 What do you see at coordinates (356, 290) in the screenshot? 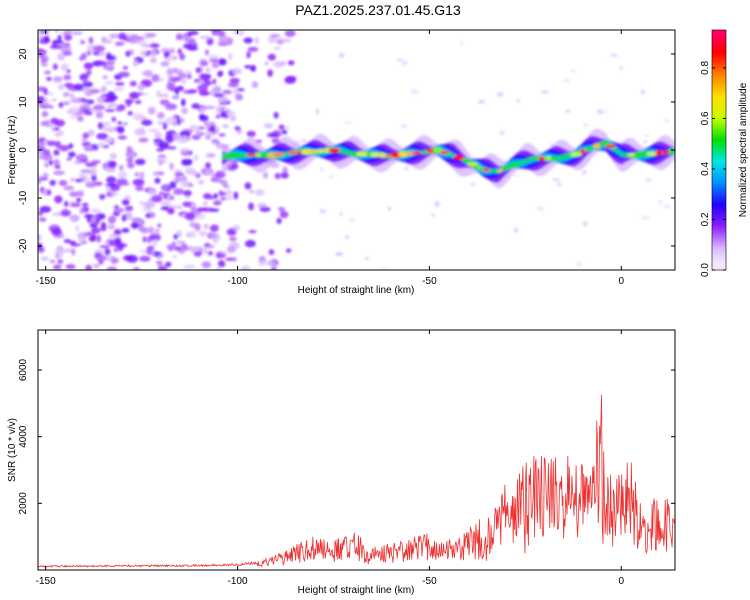
I see `plot1-x-axis-label: Height of straight line (km)` at bounding box center [356, 290].